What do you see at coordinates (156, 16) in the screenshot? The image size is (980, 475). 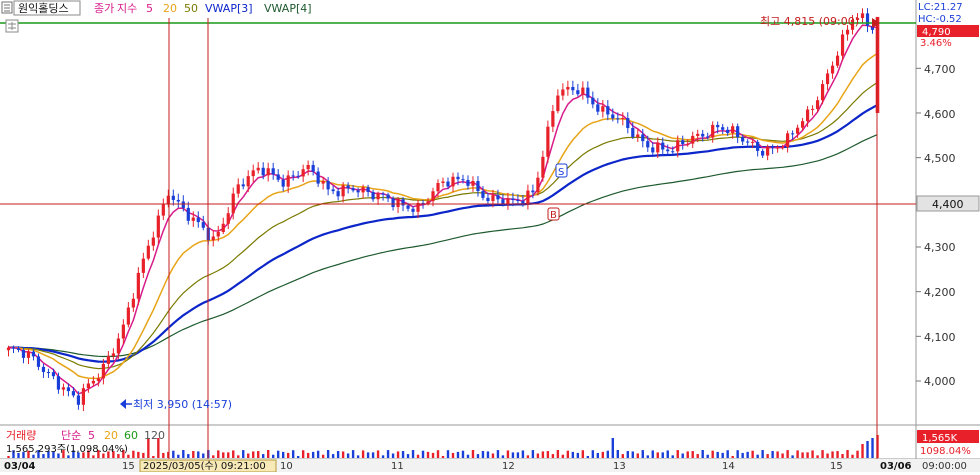 I see `chart-header: 원익홀딩스 종가 지수 5 20 50 VWAP[3] VWAP[4]` at bounding box center [156, 16].